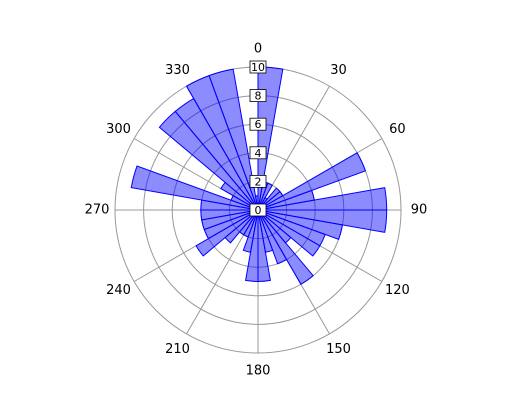  I want to click on r-tick-label: 4, so click(258, 153).